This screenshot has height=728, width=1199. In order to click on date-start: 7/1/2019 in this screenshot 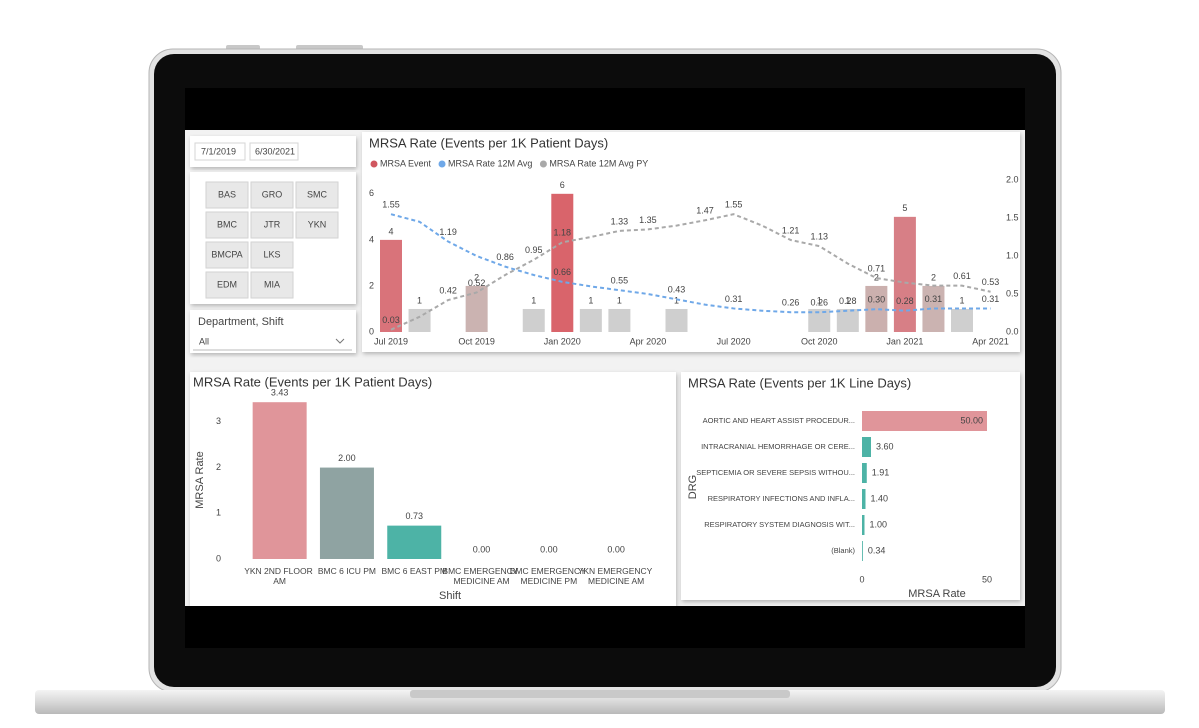, I will do `click(218, 151)`.